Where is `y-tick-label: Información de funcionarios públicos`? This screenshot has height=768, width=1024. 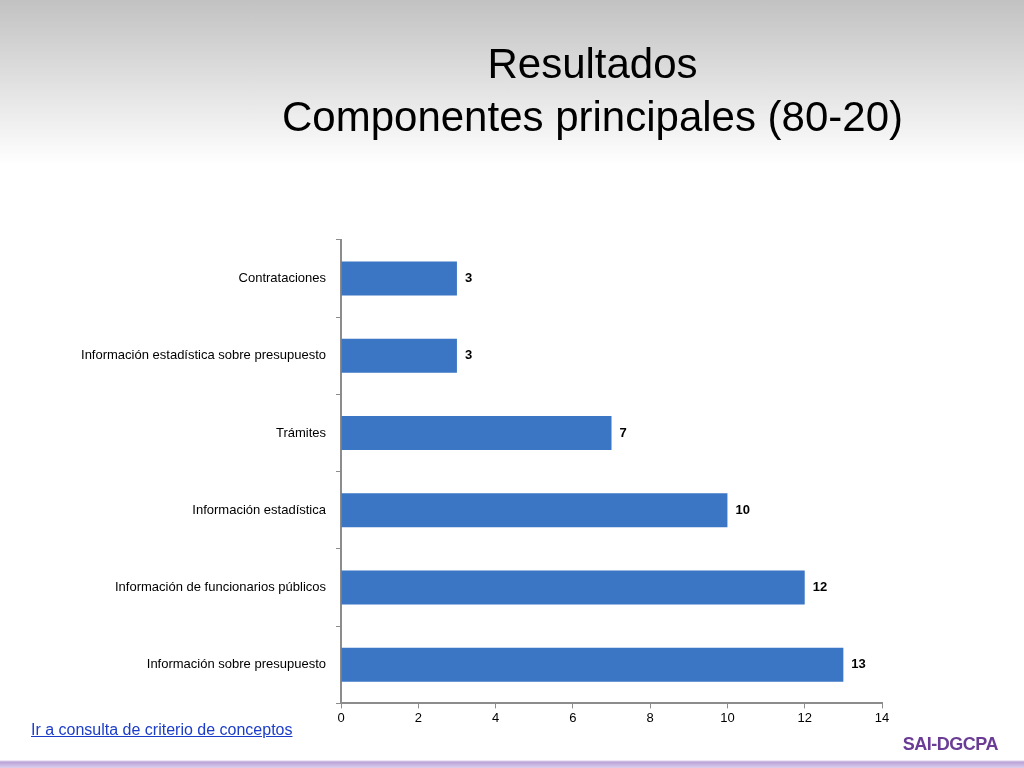
y-tick-label: Información de funcionarios públicos is located at coordinates (220, 587).